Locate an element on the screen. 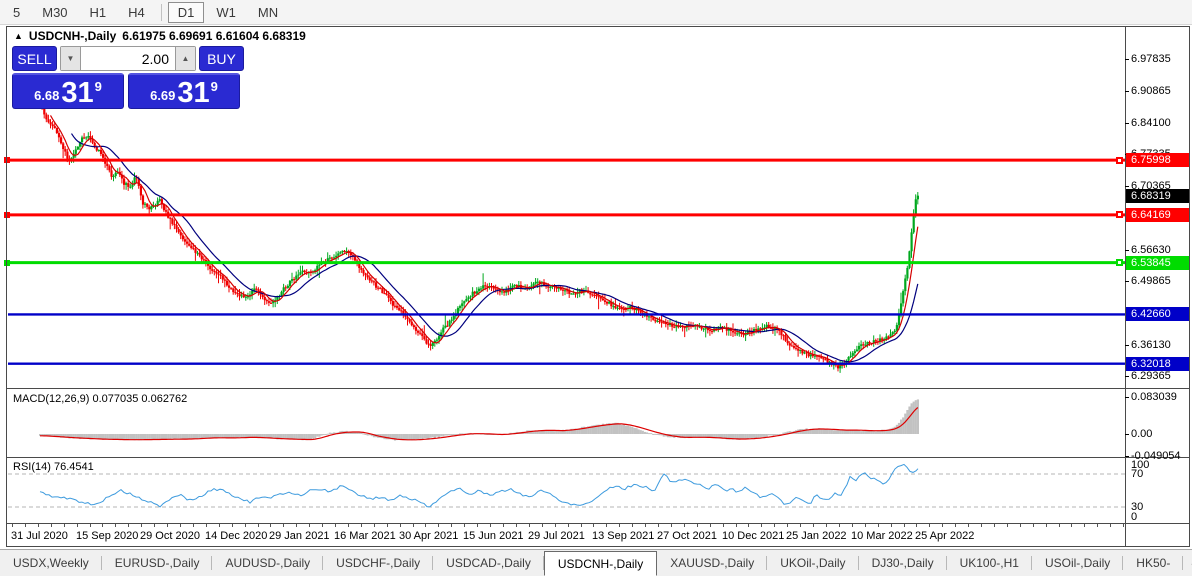 The image size is (1192, 576). price-tick-6.70365-tick is located at coordinates (1127, 187).